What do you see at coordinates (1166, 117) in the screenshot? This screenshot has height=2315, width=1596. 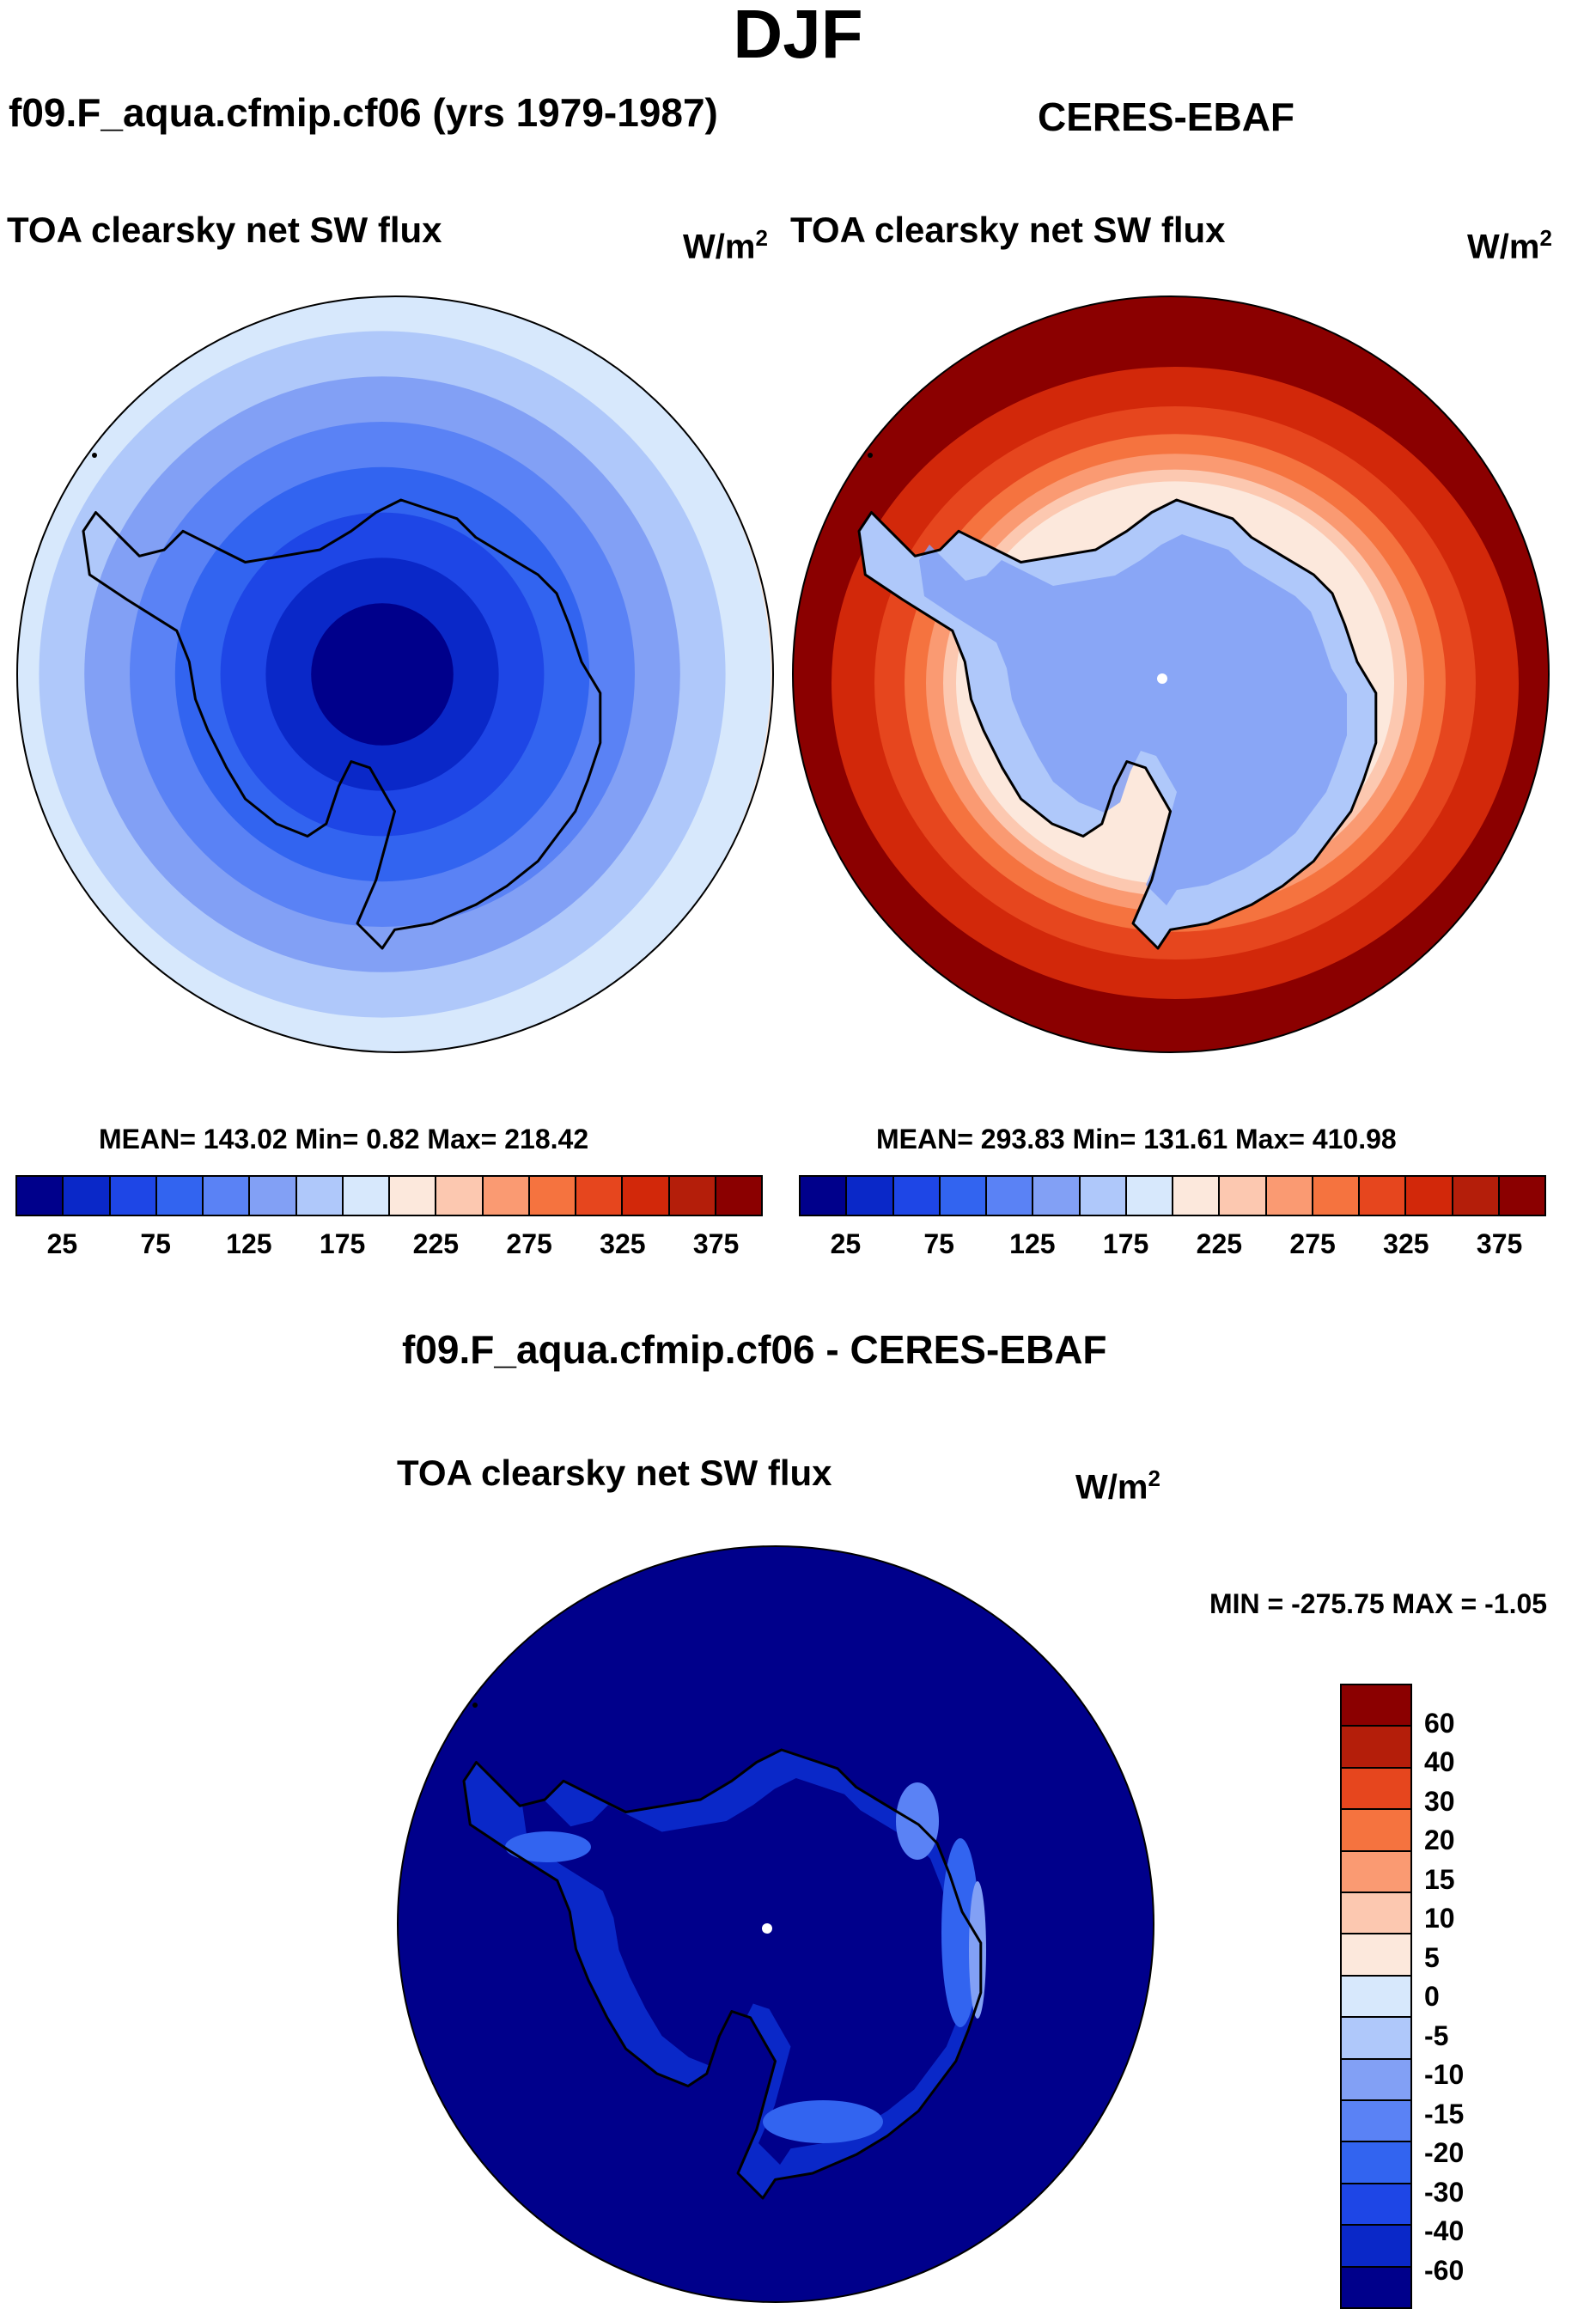 I see `obs-panel-title: CERES-EBAF` at bounding box center [1166, 117].